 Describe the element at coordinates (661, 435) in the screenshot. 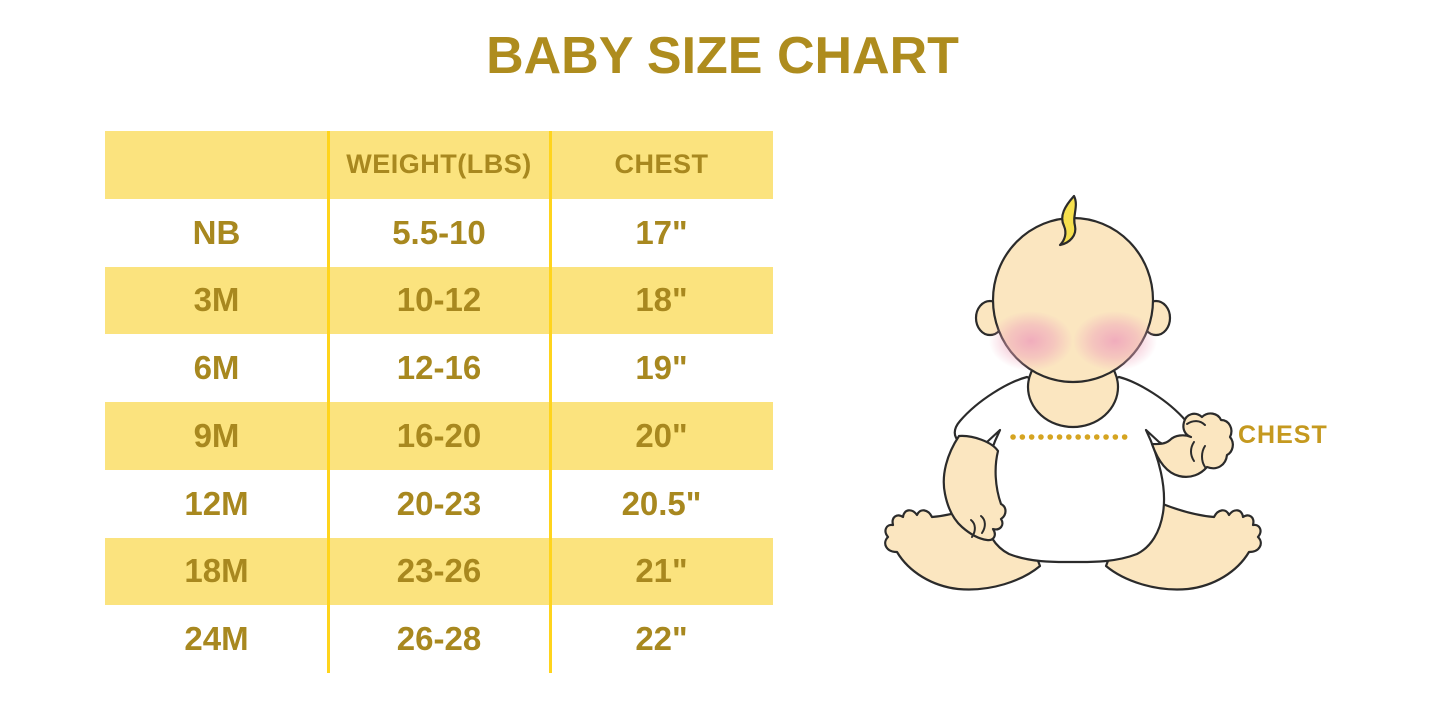

I see `cell-chest: 20"` at that location.